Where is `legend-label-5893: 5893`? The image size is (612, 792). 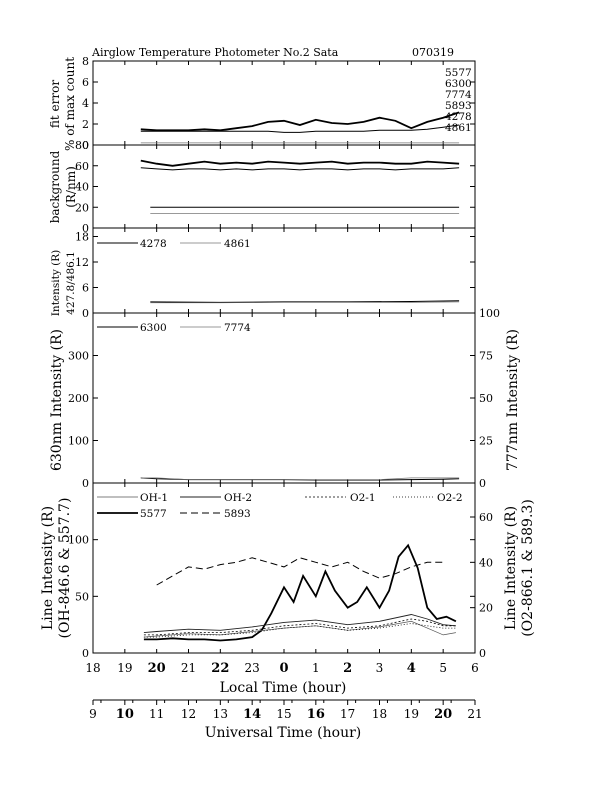 legend-label-5893: 5893 is located at coordinates (237, 514).